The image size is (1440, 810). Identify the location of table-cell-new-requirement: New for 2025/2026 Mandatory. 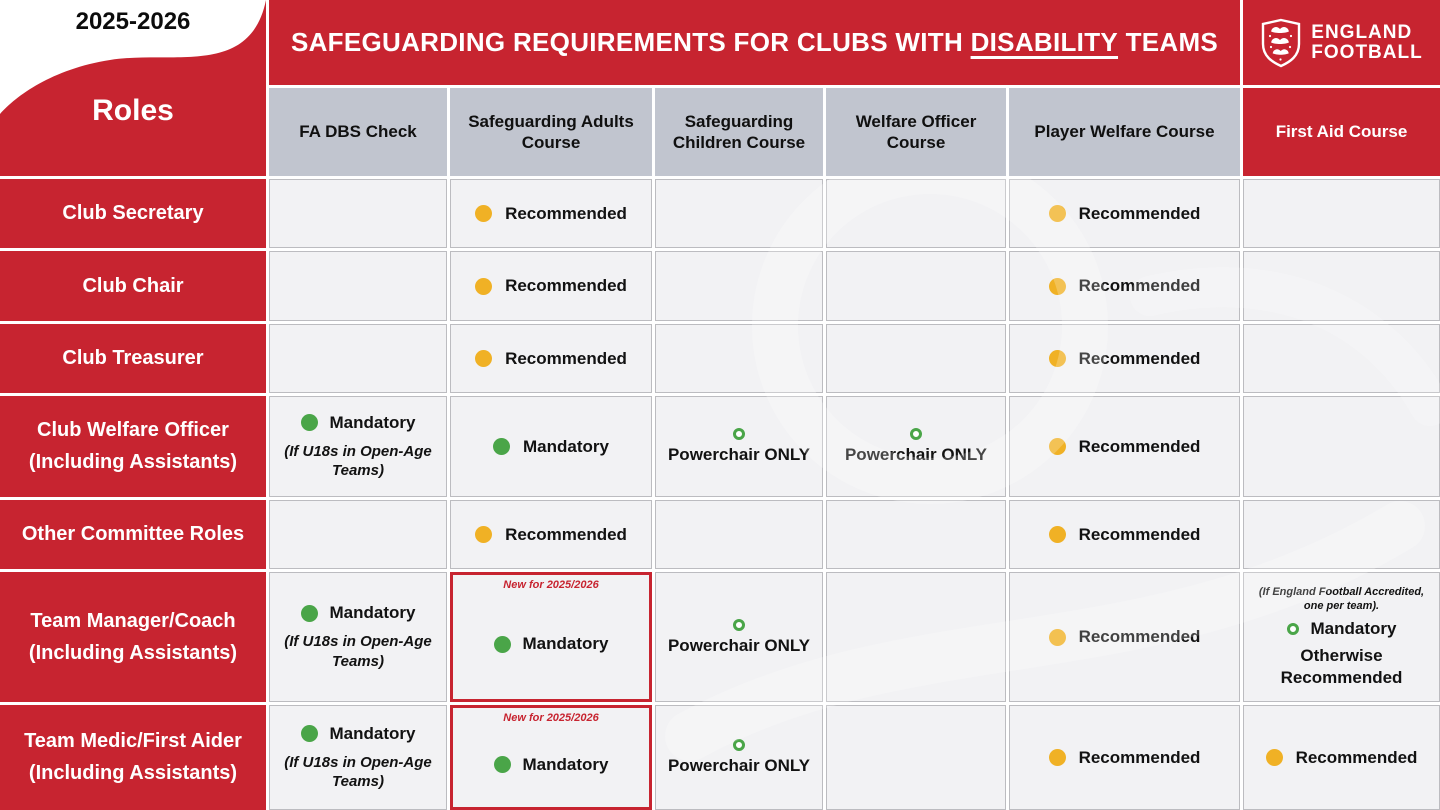
(551, 757).